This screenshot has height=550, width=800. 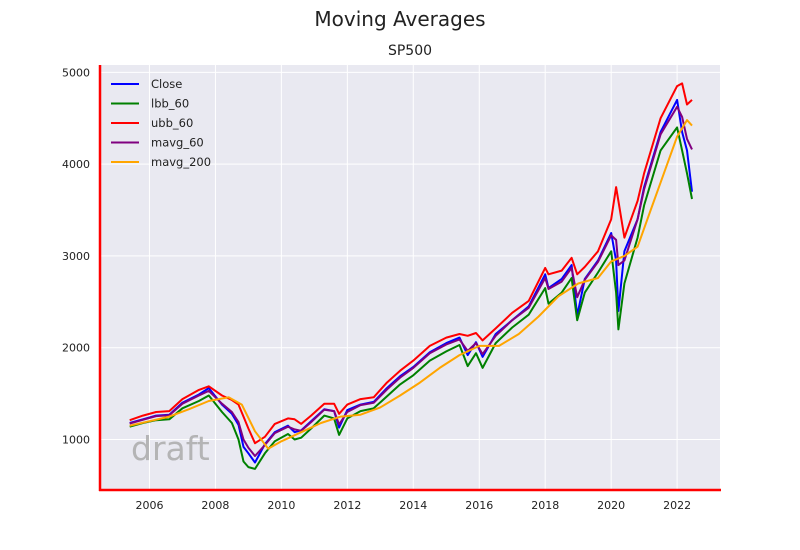 What do you see at coordinates (76, 164) in the screenshot?
I see `y-tick-label: 4000` at bounding box center [76, 164].